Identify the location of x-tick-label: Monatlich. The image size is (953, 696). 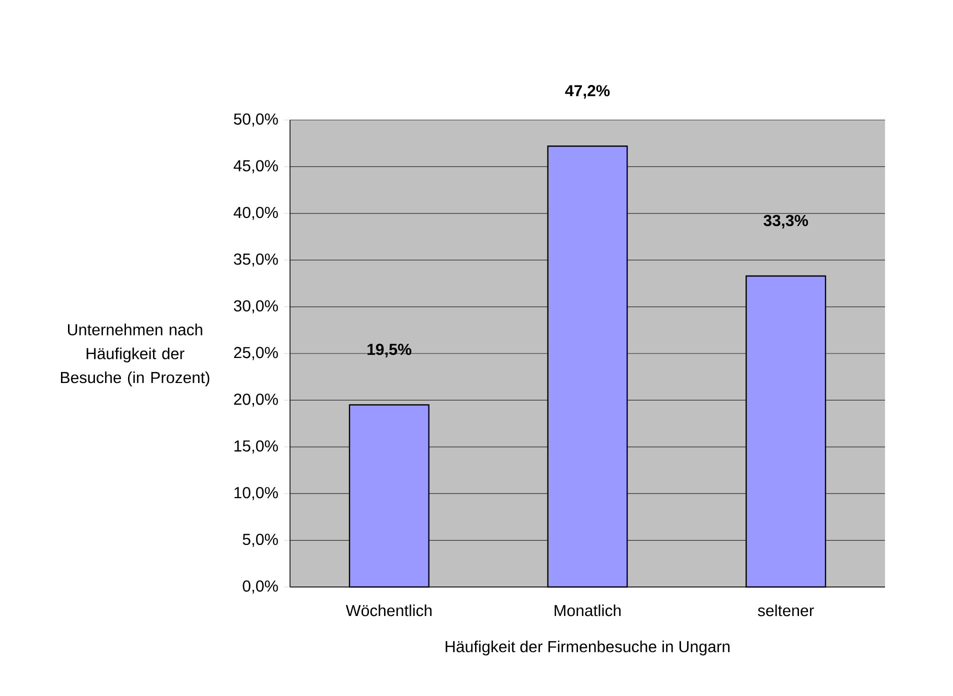
(587, 610).